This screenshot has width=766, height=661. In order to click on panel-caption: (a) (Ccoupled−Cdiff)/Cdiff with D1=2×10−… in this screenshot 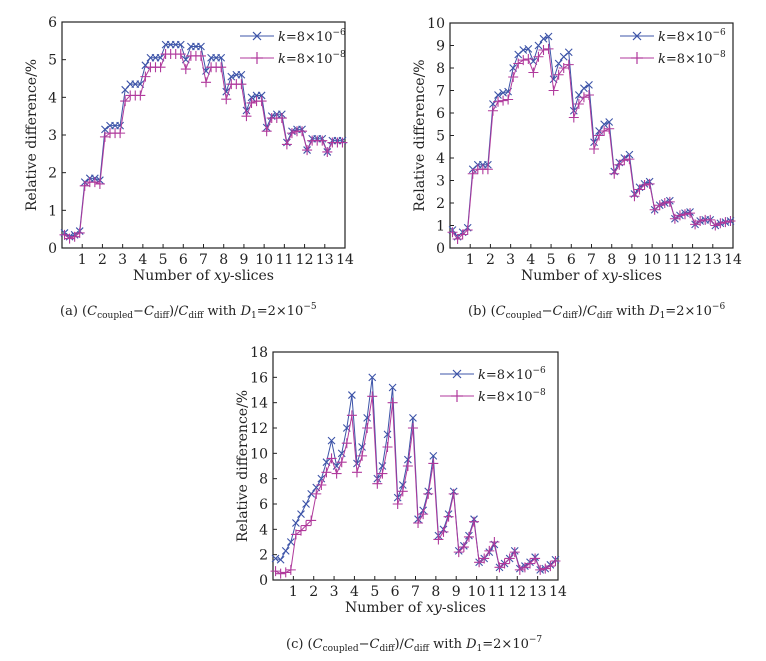, I will do `click(188, 311)`.